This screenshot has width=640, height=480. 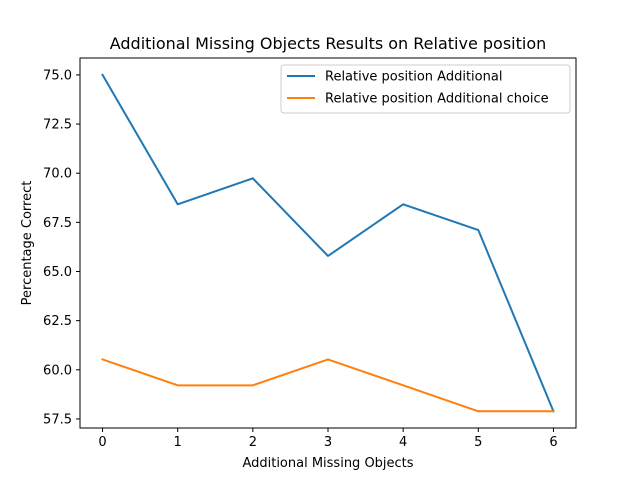 I want to click on y-tick-label: 75.0, so click(x=57, y=75).